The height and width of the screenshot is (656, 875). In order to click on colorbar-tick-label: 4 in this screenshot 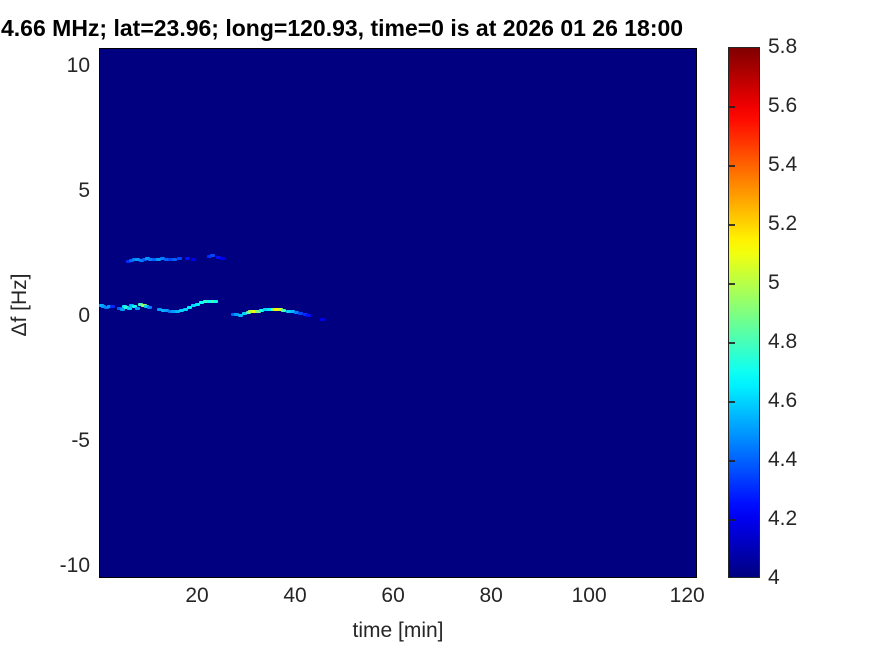, I will do `click(774, 577)`.